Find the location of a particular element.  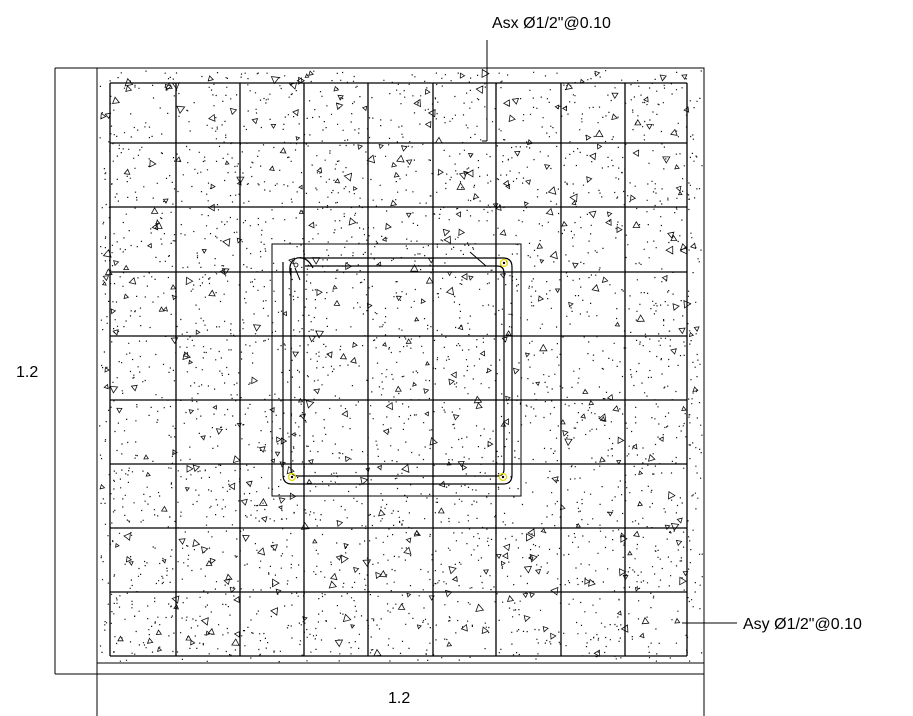

corner-bar-bottom-right is located at coordinates (503, 477).